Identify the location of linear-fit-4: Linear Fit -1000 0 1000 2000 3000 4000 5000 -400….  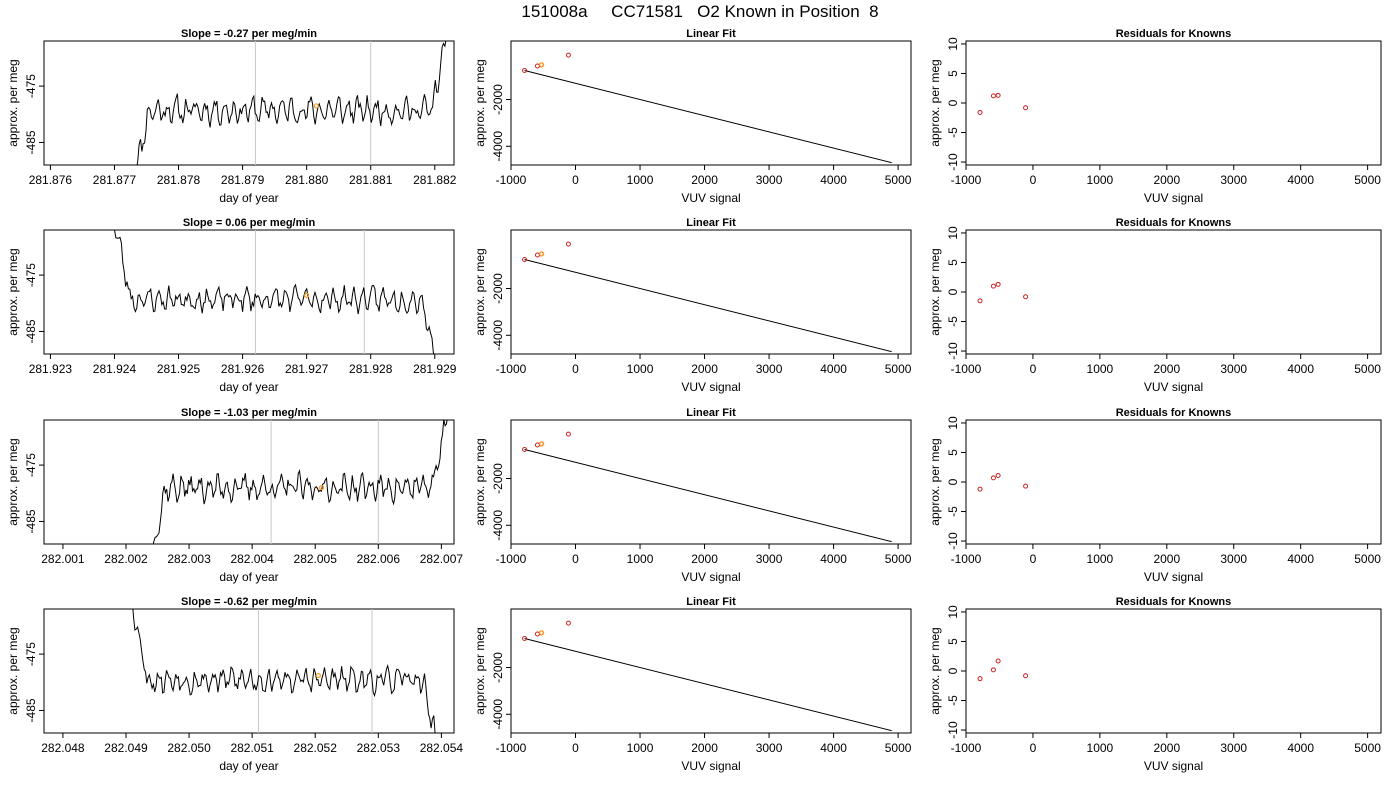
(692, 684).